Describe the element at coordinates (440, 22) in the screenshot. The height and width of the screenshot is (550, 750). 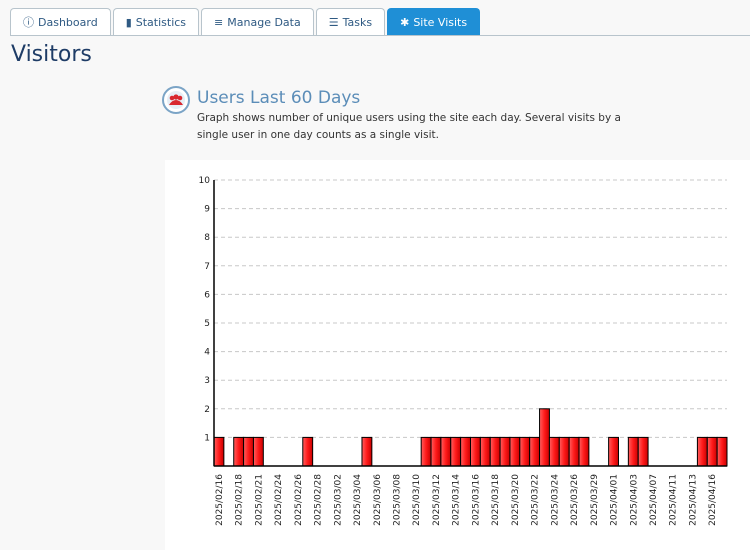
I see `tab-label: Site Visits` at that location.